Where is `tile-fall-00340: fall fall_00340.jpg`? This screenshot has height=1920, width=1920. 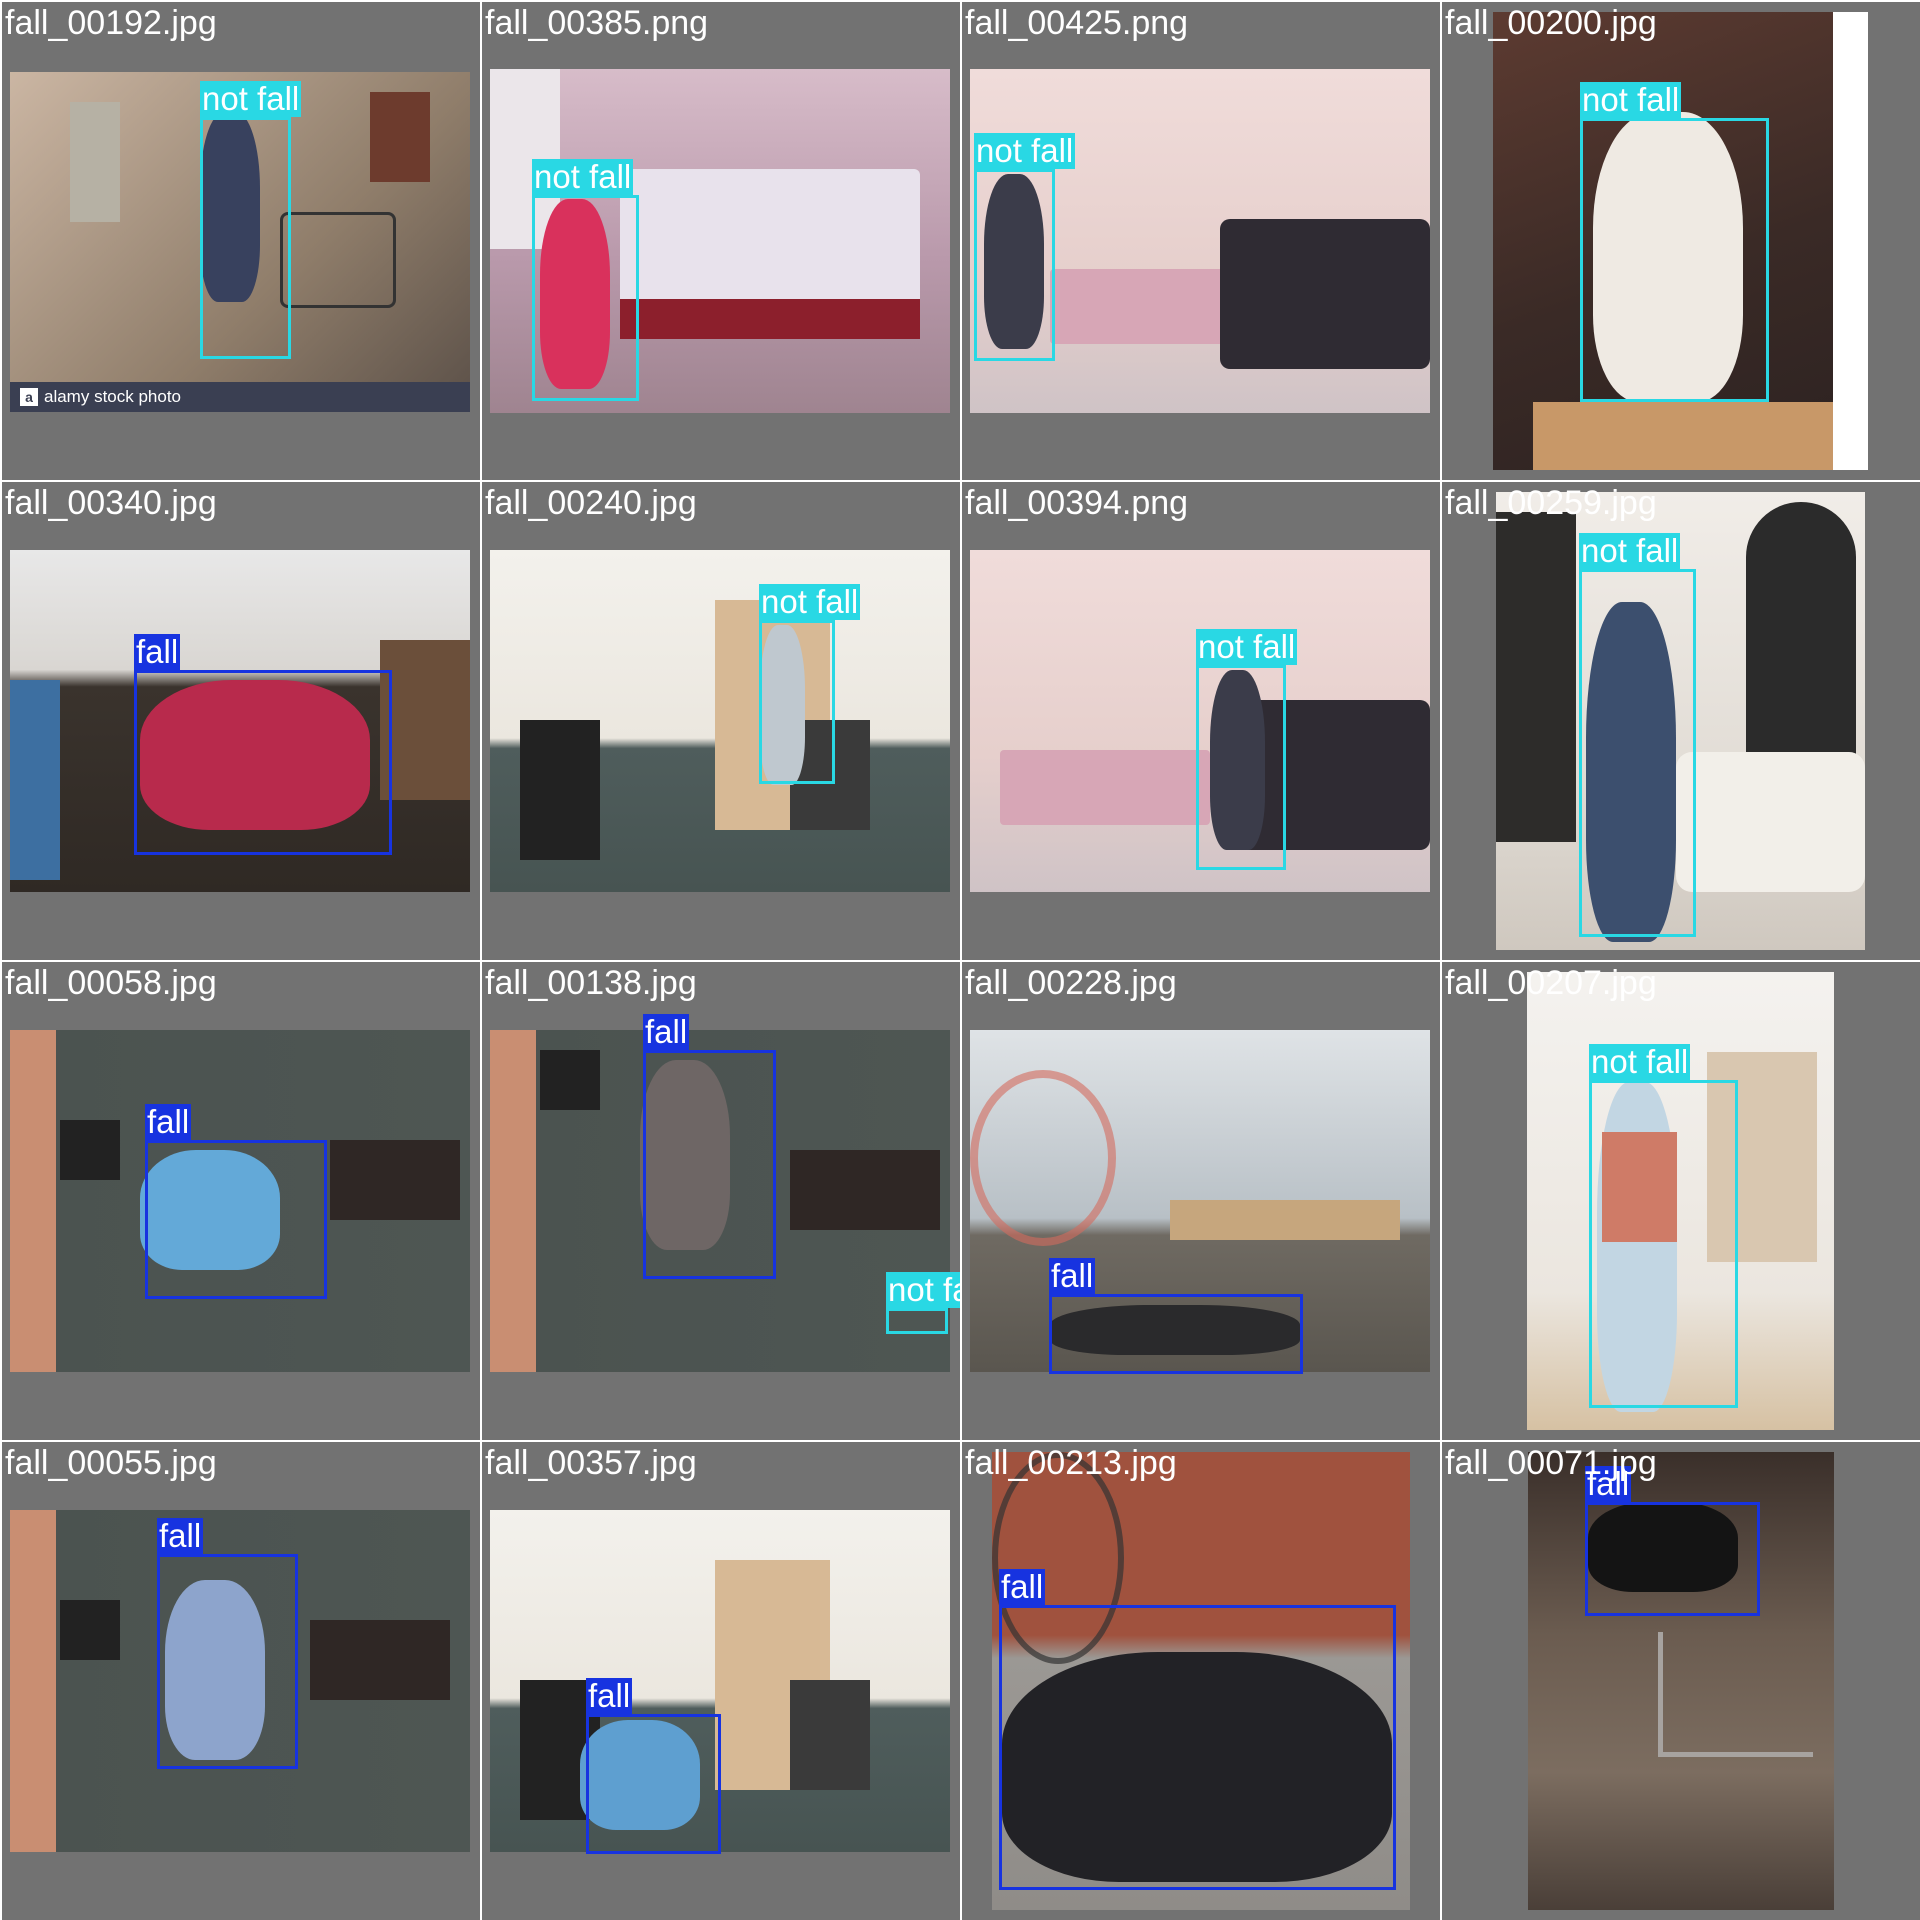
tile-fall-00340: fall fall_00340.jpg is located at coordinates (241, 721).